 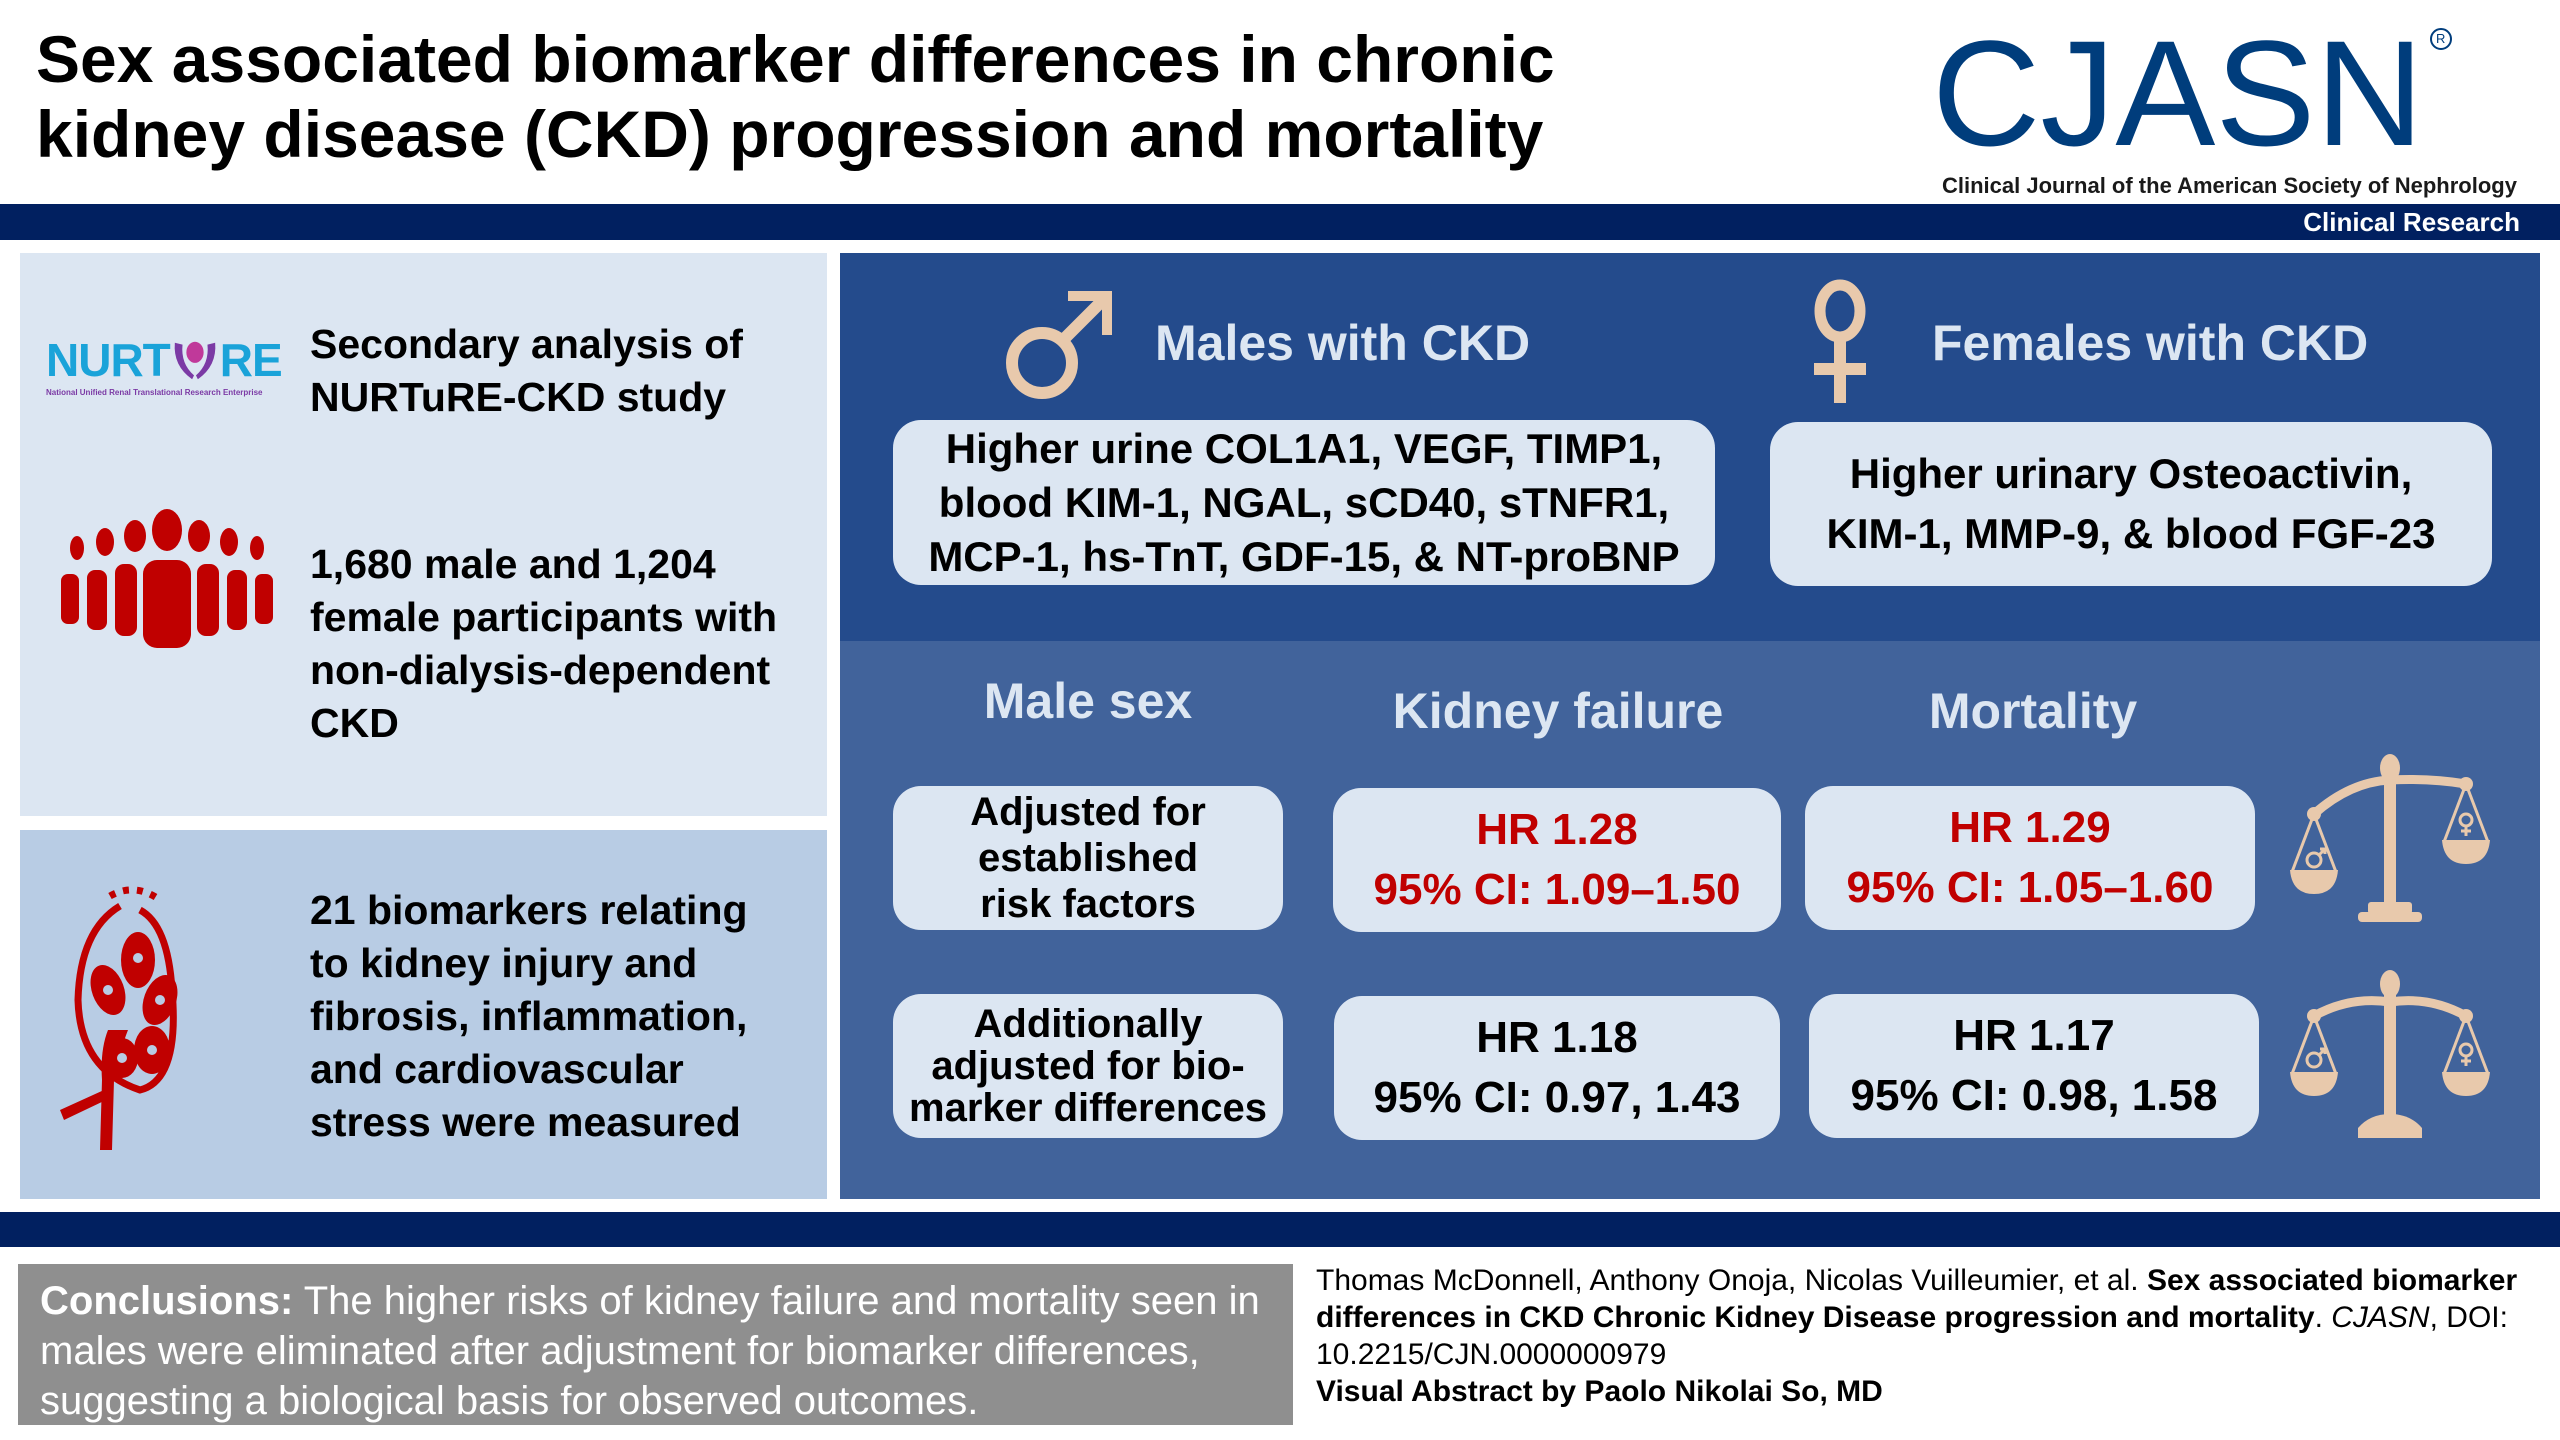 I want to click on hands-kidney-icon, so click(x=195, y=360).